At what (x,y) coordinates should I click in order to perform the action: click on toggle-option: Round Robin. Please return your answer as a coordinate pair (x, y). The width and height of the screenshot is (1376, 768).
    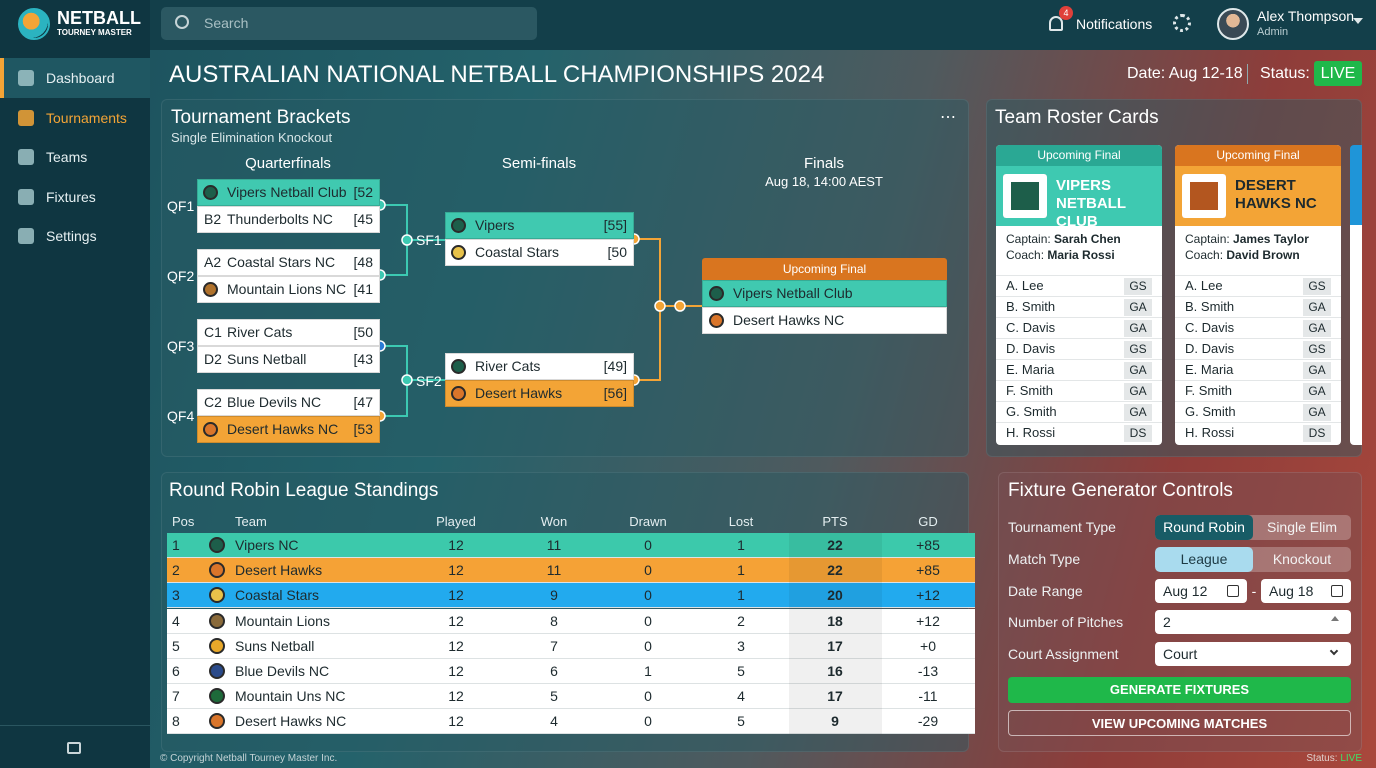
    Looking at the image, I should click on (1204, 527).